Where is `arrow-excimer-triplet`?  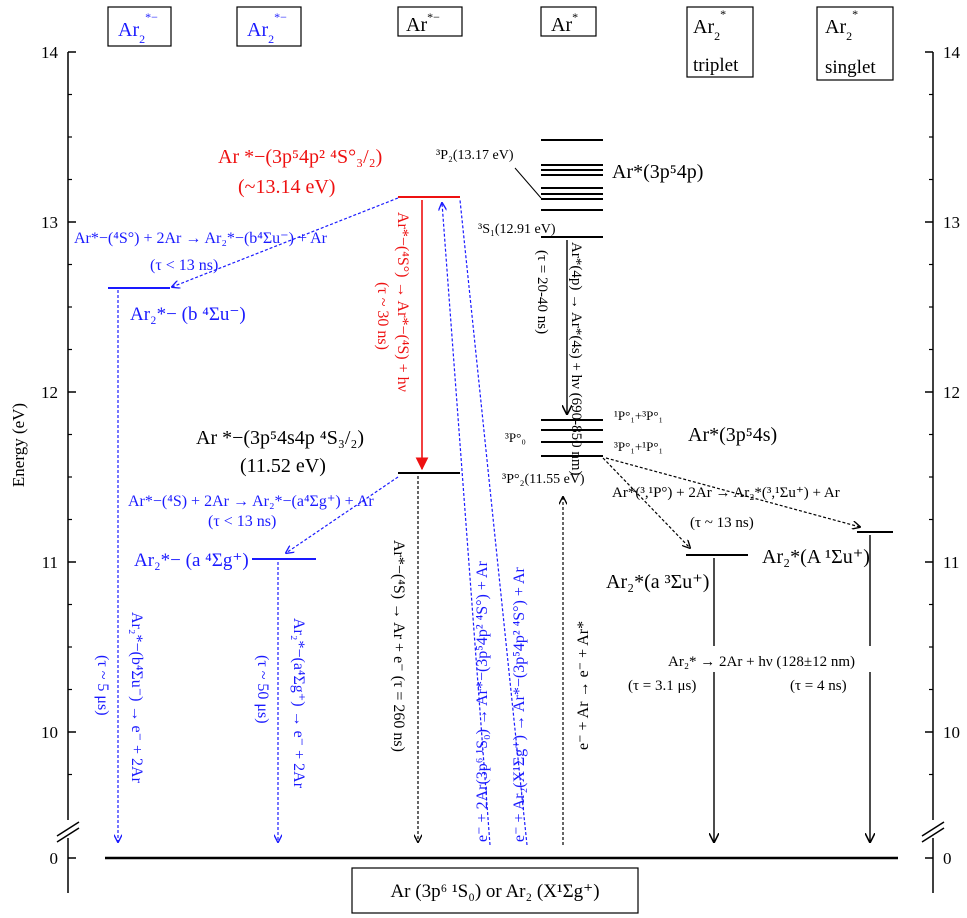 arrow-excimer-triplet is located at coordinates (646, 502).